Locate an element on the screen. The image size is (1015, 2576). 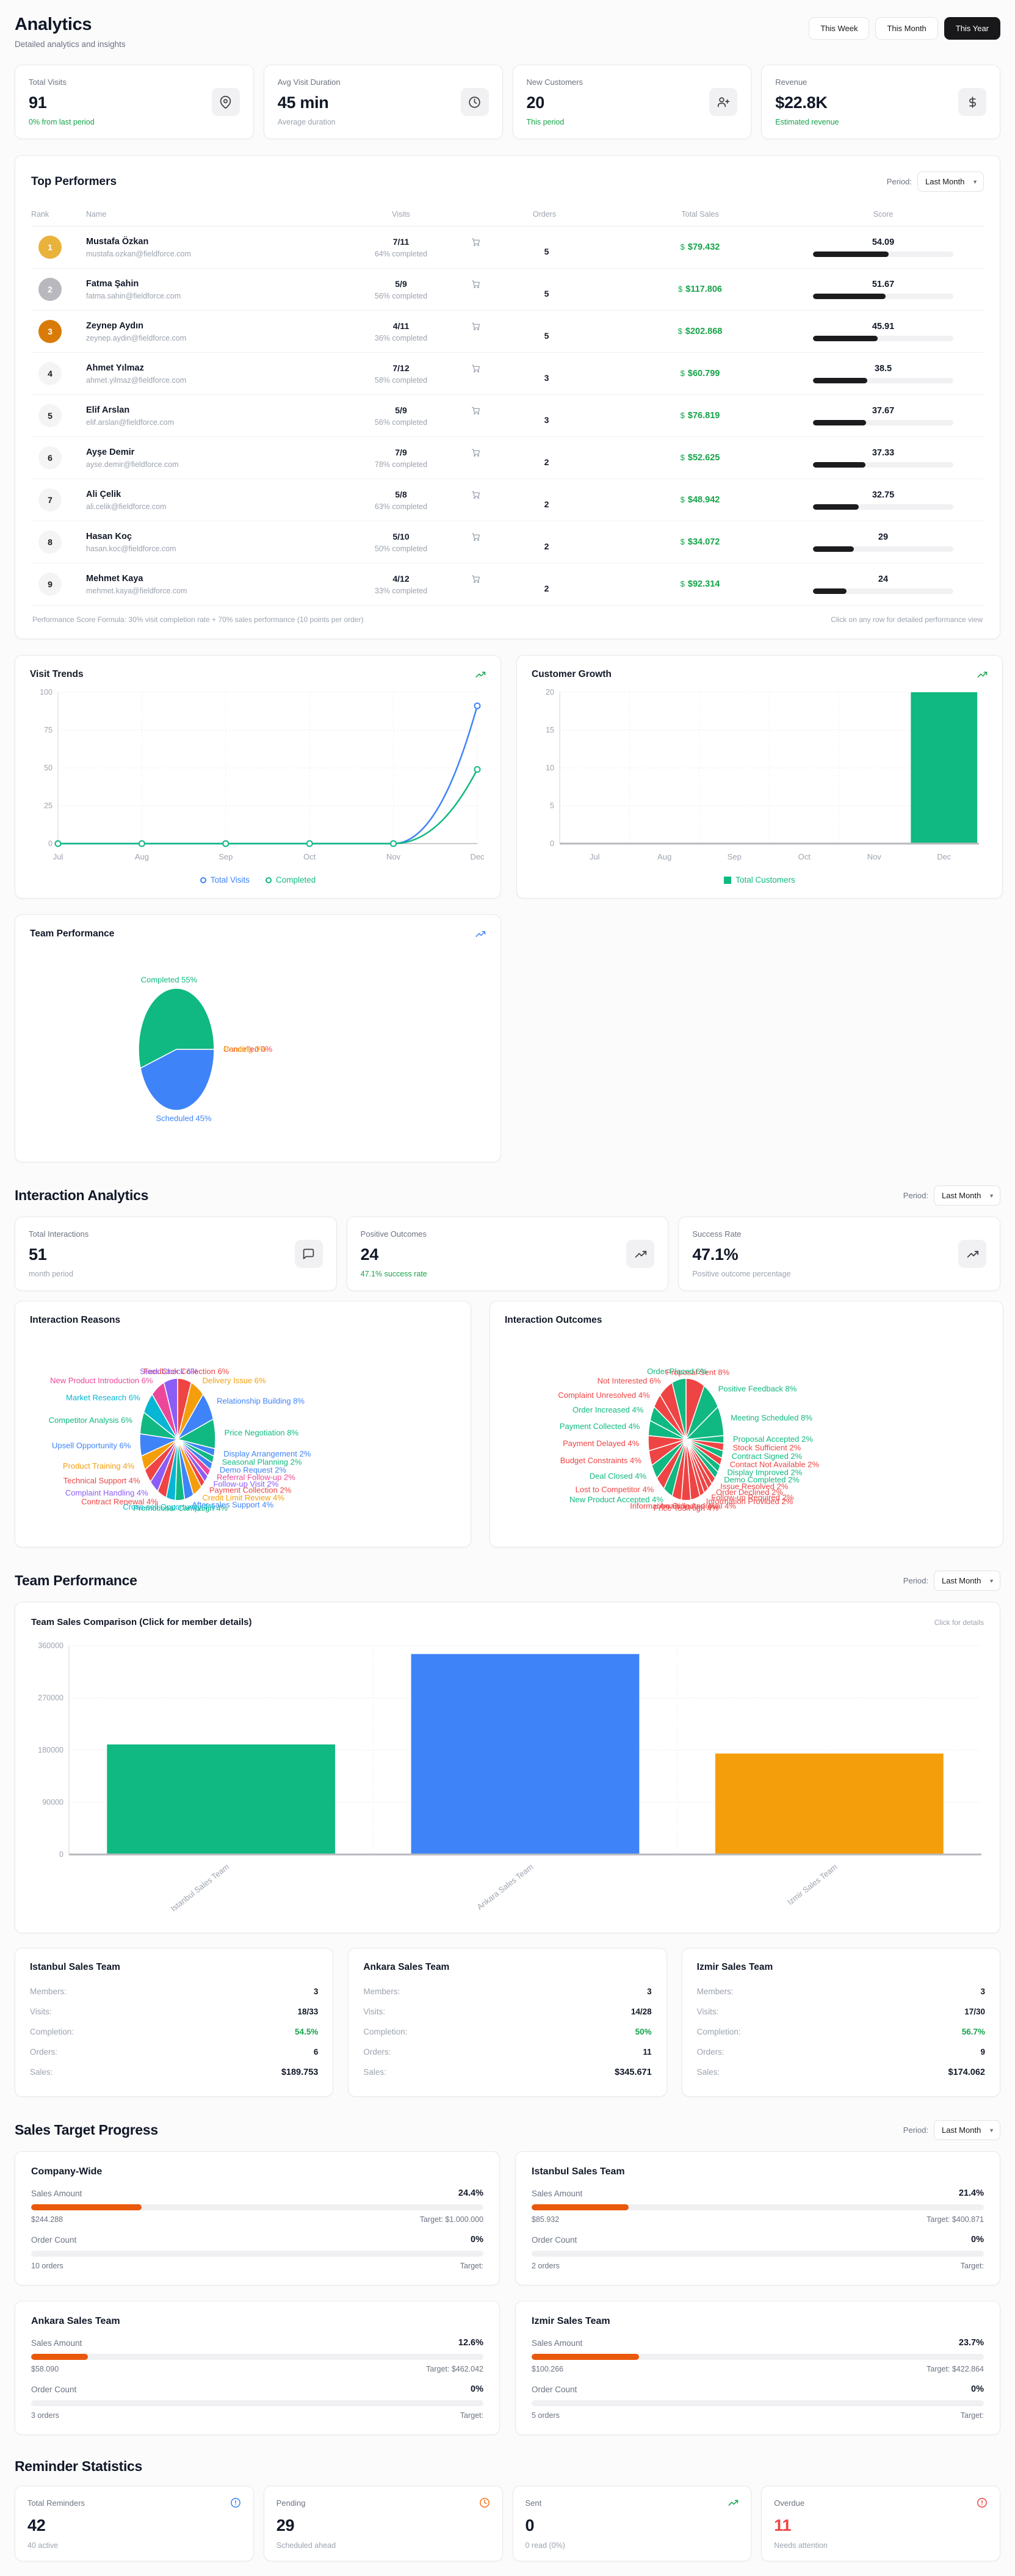
sales-amount-pct: 23.7% is located at coordinates (971, 2343).